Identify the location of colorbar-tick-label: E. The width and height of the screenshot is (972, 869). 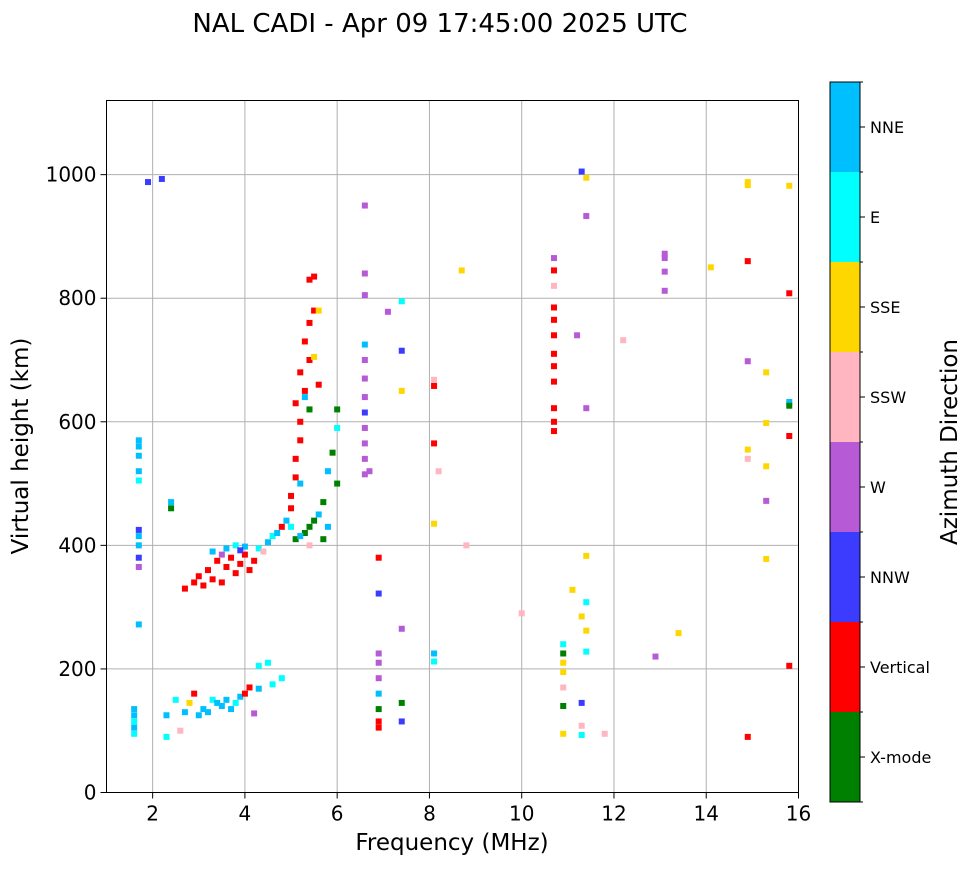
(875, 217).